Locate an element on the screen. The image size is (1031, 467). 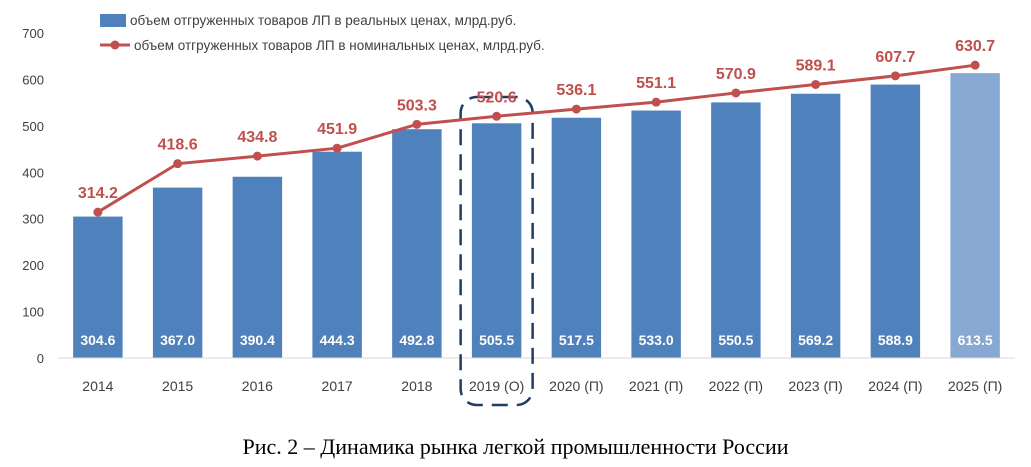
line-value-label: 418.6 is located at coordinates (178, 145).